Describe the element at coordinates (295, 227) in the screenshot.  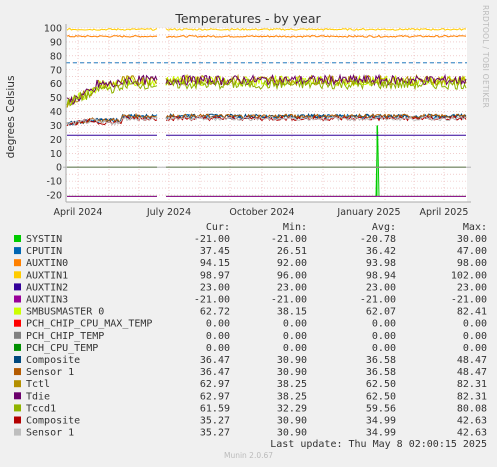
I see `legend-header: Min:` at that location.